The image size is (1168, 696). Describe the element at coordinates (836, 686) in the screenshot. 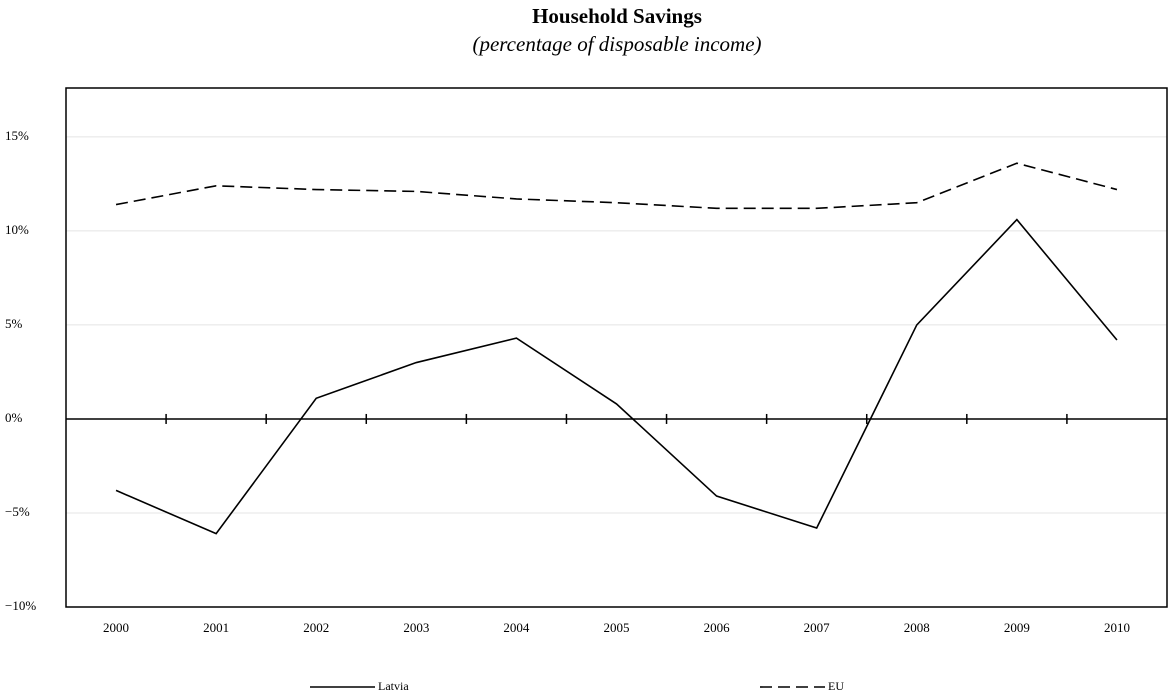

I see `legend-label: EU` at that location.